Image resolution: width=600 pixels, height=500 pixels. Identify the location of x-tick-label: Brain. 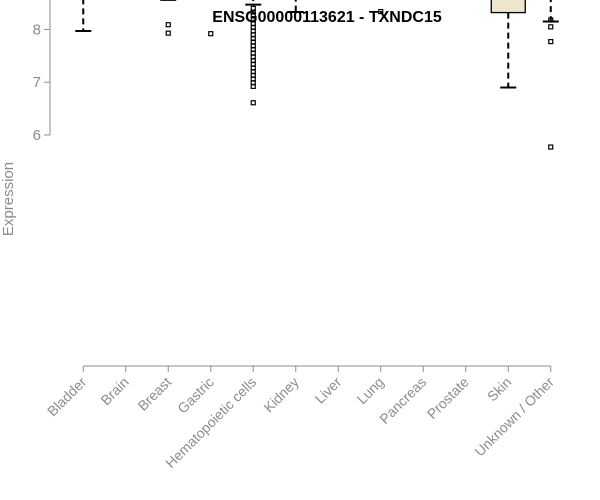
(114, 391).